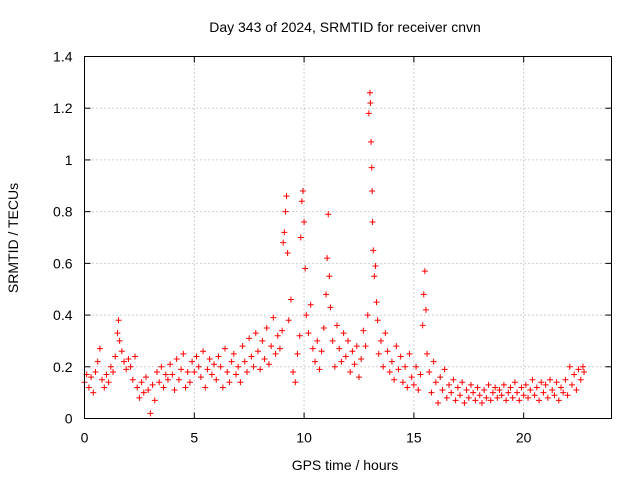 The image size is (640, 480). I want to click on x-tick-label: 15, so click(414, 438).